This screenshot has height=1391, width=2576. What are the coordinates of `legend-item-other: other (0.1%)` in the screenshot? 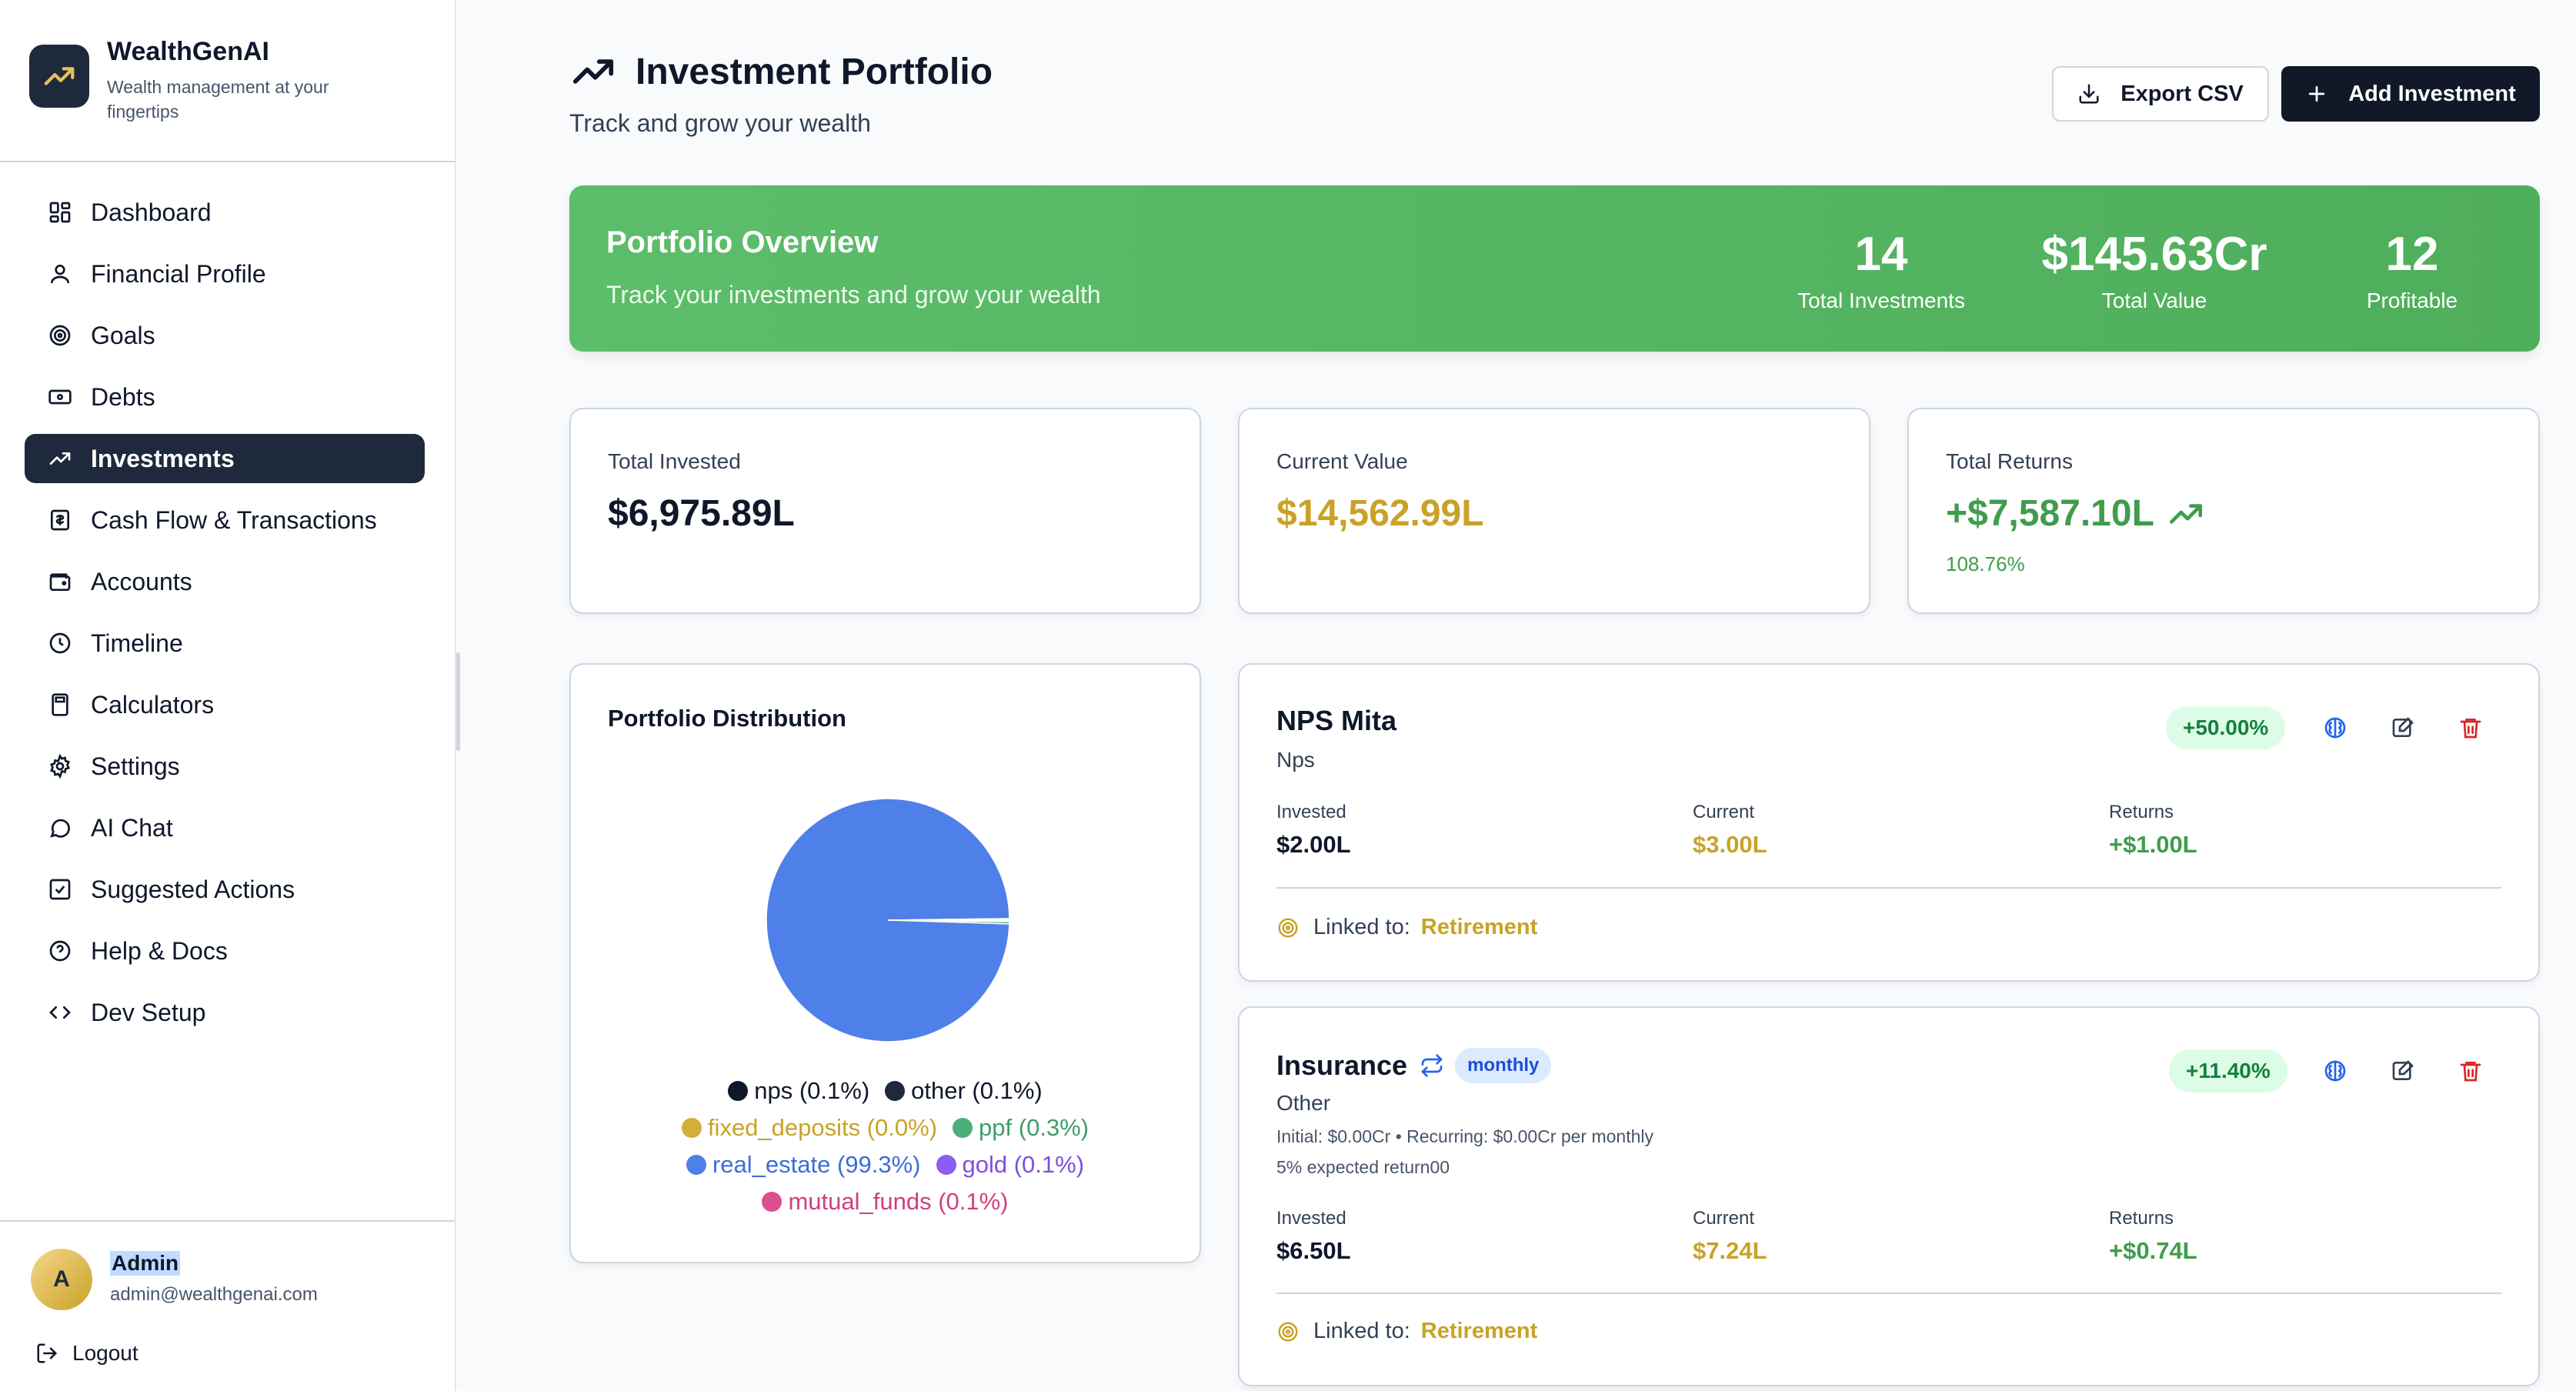 It's located at (964, 1091).